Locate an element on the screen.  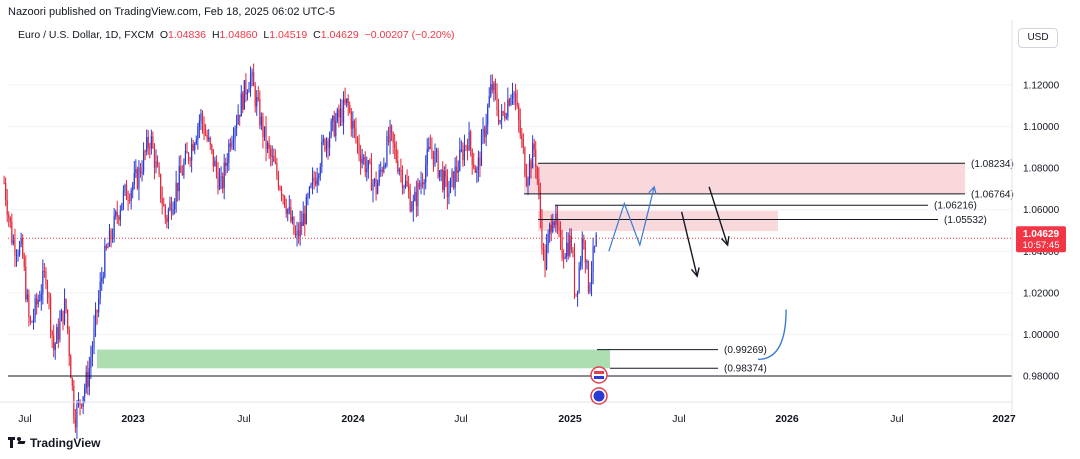
level-label: (1.08234) is located at coordinates (992, 164).